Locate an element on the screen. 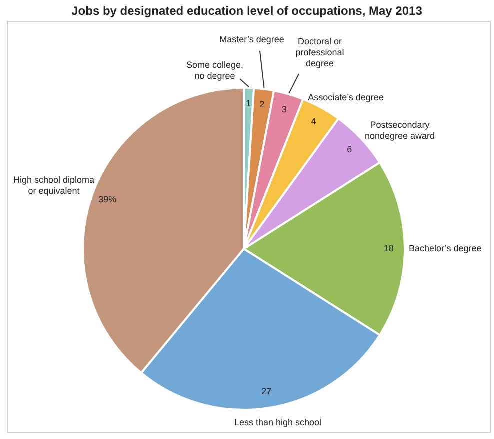 This screenshot has width=494, height=439. data-label: 27 is located at coordinates (267, 391).